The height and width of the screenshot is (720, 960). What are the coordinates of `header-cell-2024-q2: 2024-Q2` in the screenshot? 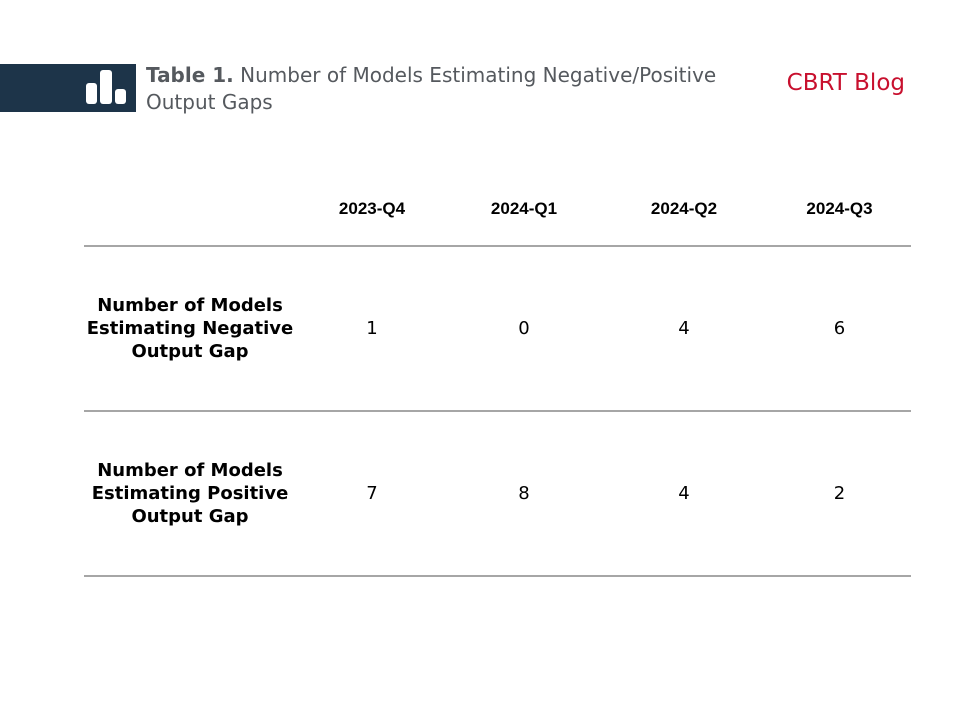 It's located at (684, 210).